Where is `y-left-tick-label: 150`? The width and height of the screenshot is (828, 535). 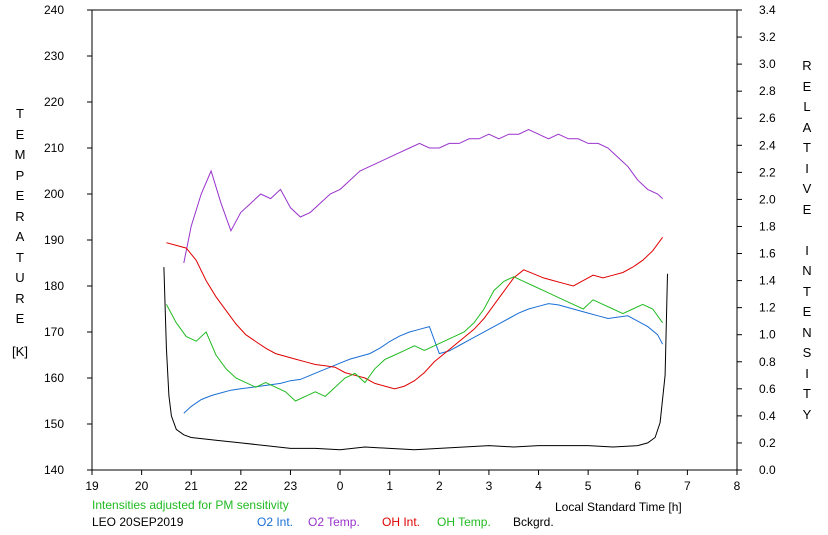 y-left-tick-label: 150 is located at coordinates (54, 424).